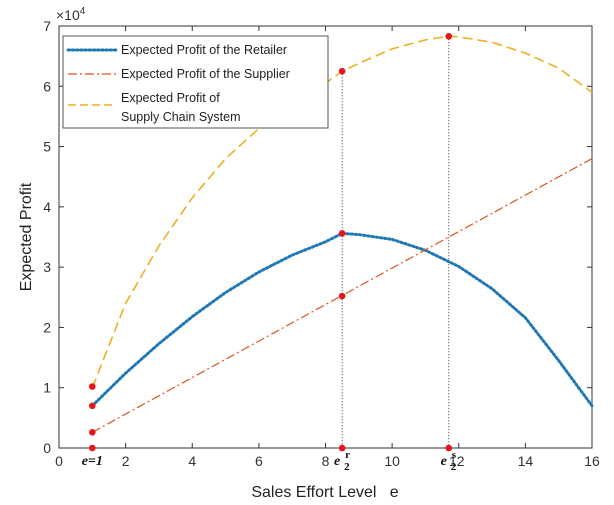 The image size is (614, 505). Describe the element at coordinates (181, 117) in the screenshot. I see `legend-label-supply-chain-line2: Supply Chain System` at that location.